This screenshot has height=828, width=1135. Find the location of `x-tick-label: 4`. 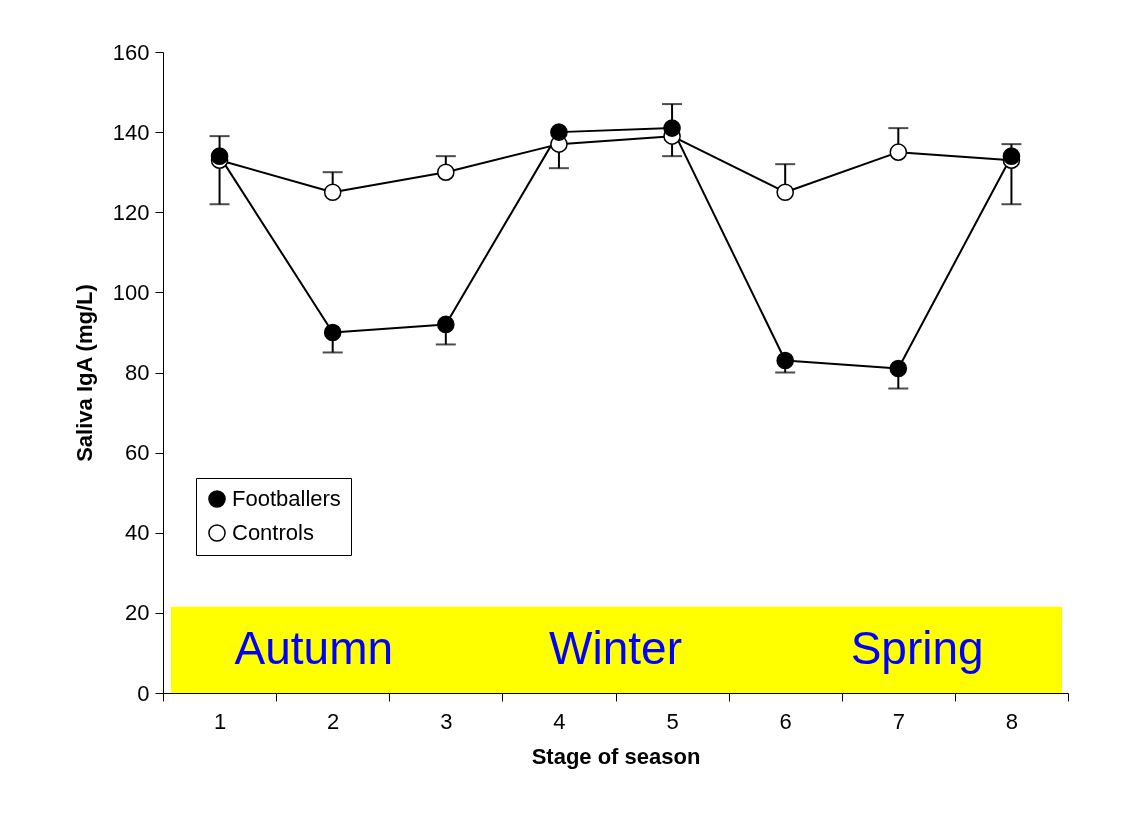

x-tick-label: 4 is located at coordinates (559, 721).